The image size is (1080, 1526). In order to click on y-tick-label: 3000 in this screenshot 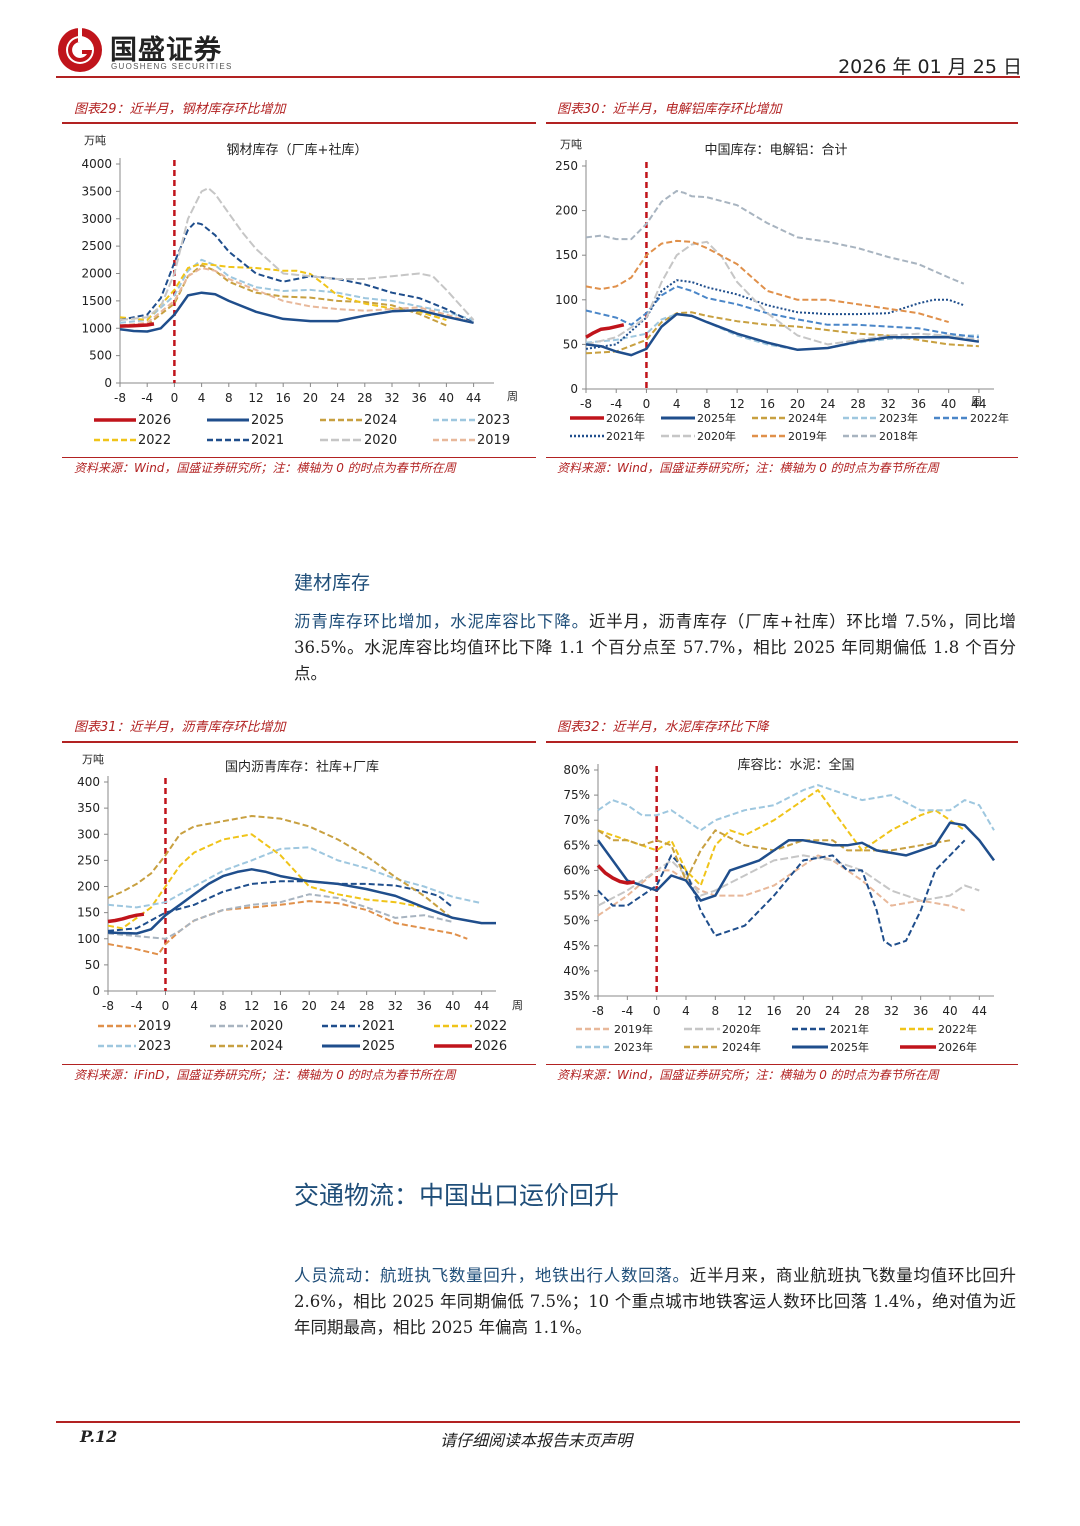, I will do `click(96, 219)`.